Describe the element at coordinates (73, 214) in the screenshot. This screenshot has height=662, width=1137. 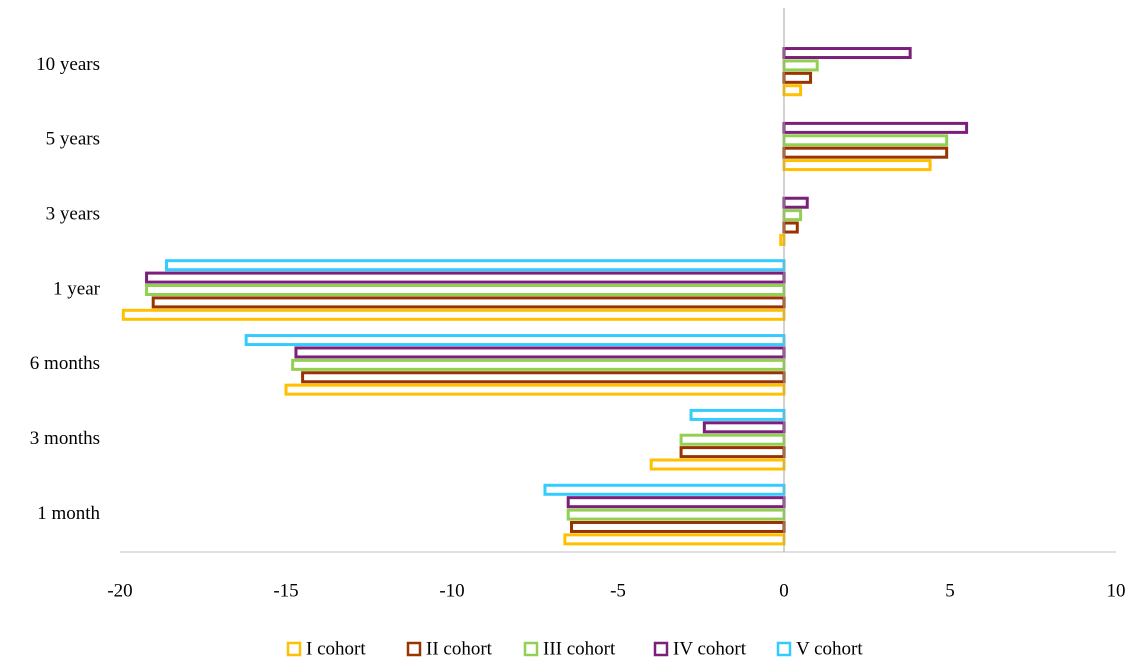
I see `y-tick-label: 3 years` at that location.